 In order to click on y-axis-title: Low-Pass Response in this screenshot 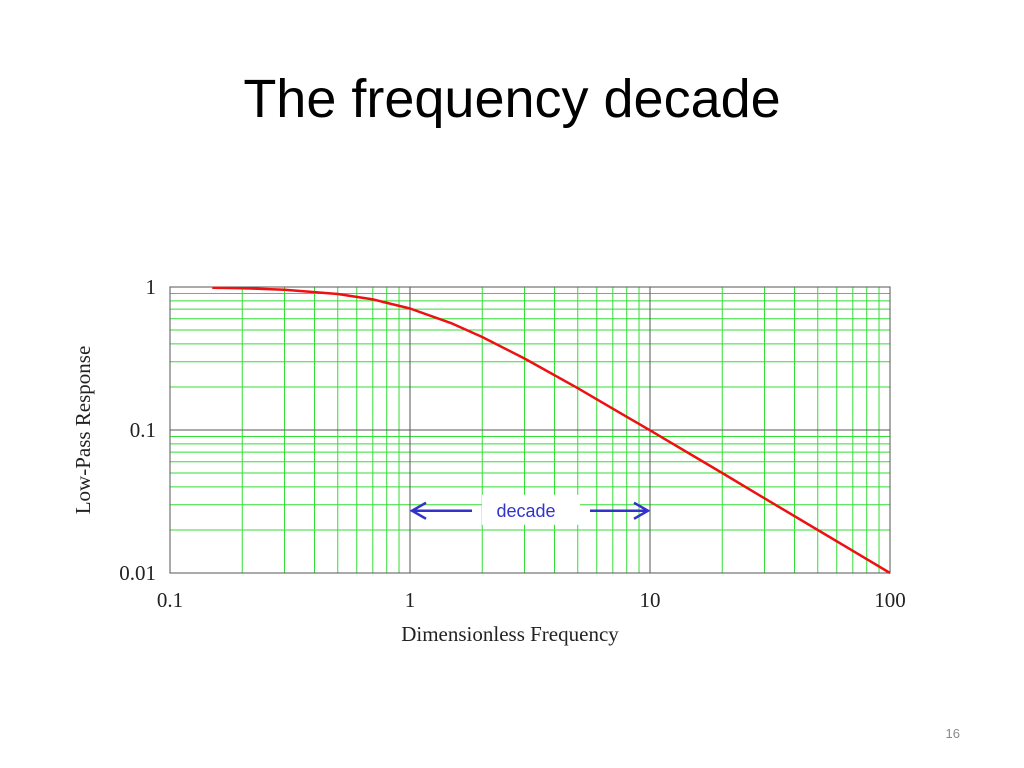, I will do `click(83, 430)`.